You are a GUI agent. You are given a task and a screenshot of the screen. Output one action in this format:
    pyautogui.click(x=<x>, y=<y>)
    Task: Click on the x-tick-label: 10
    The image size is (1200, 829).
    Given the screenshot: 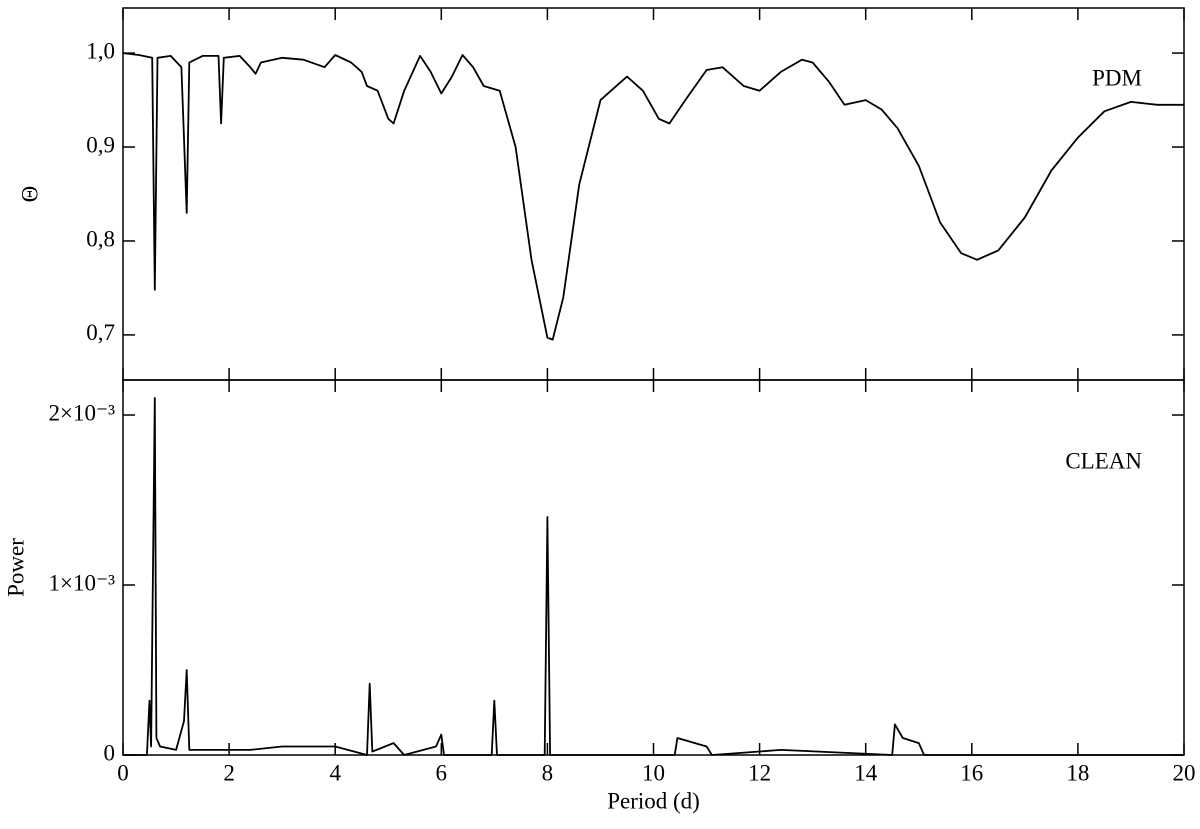 What is the action you would take?
    pyautogui.click(x=653, y=772)
    